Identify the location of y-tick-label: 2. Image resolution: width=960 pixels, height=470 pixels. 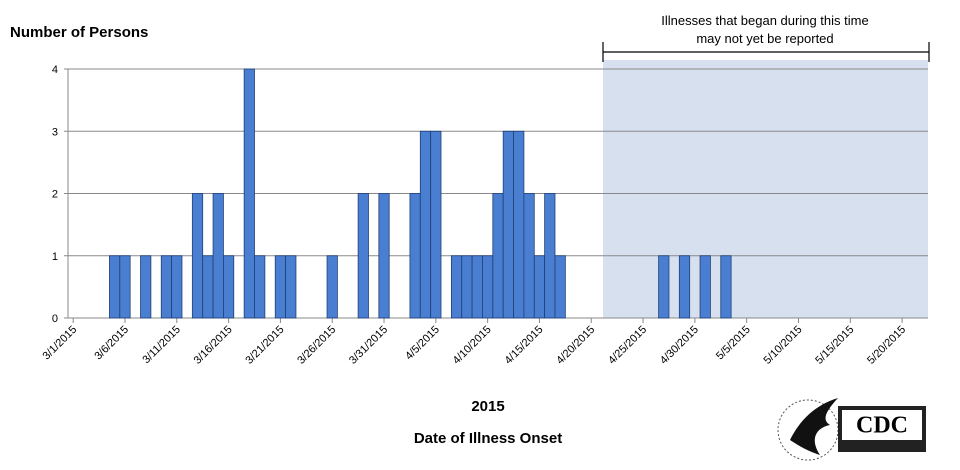
(55, 195).